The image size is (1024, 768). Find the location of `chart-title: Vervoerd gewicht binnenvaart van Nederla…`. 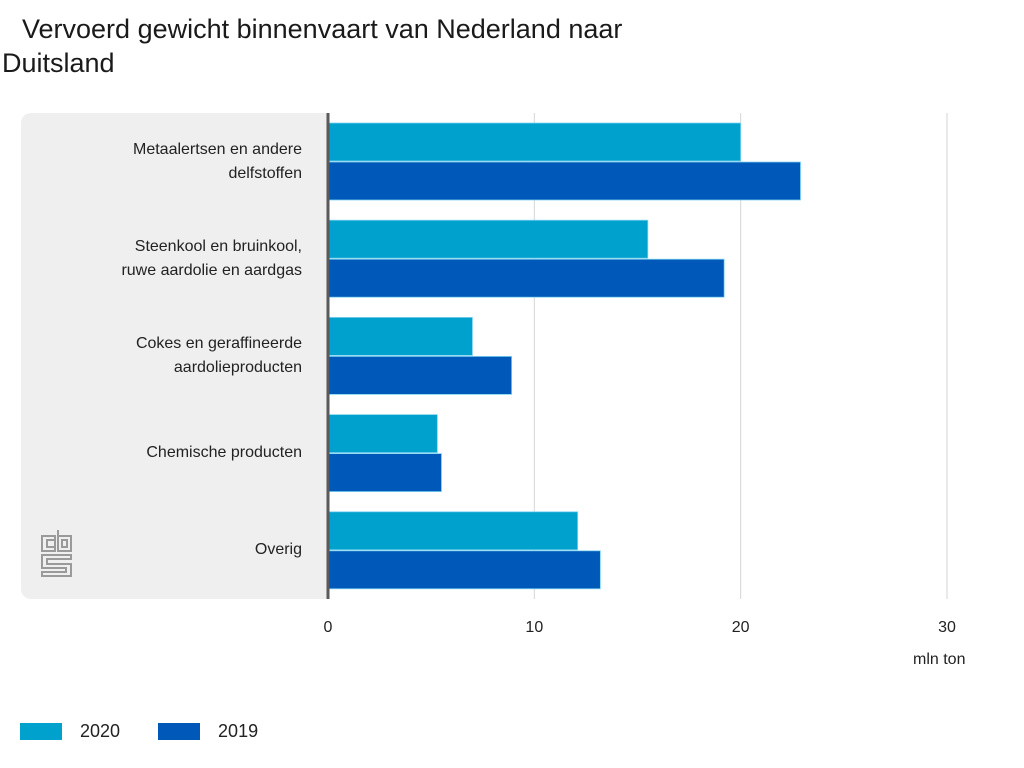

chart-title: Vervoerd gewicht binnenvaart van Nederla… is located at coordinates (312, 46).